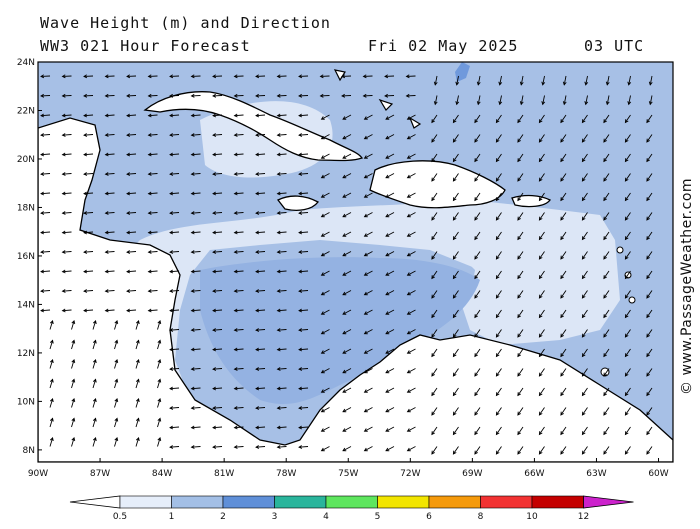 The image size is (700, 529). Describe the element at coordinates (687, 286) in the screenshot. I see `credit-text: © www.PassageWeather.com` at that location.